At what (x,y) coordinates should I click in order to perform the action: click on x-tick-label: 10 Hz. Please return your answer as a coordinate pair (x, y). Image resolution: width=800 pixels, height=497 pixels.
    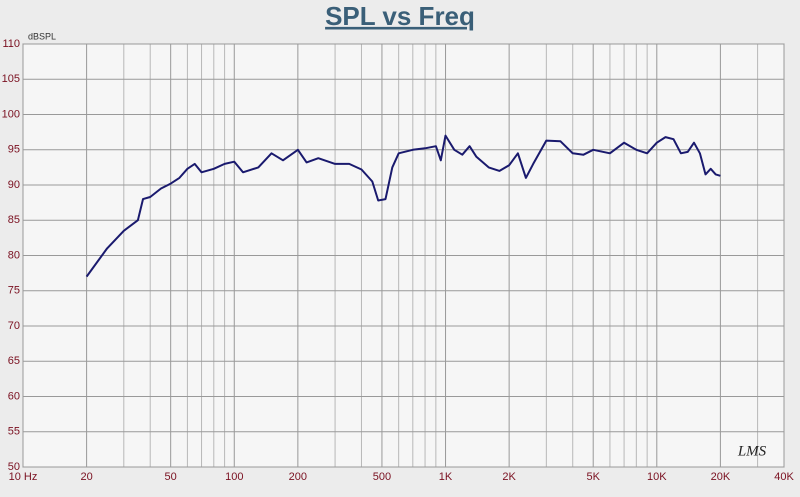
    Looking at the image, I should click on (23, 477).